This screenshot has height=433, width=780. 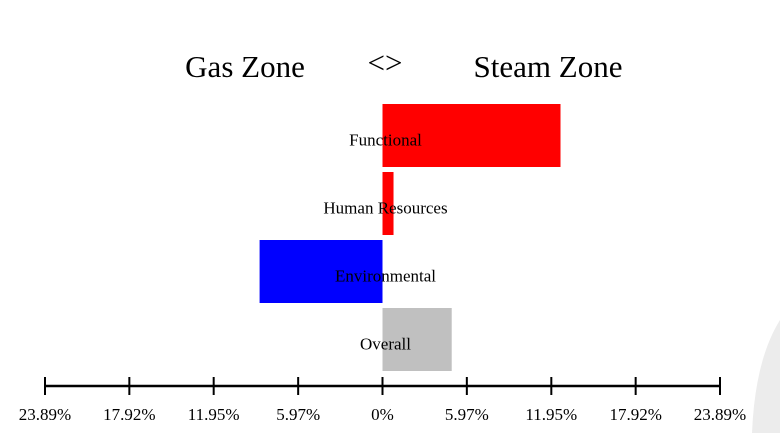 I want to click on category-label: Functional, so click(x=385, y=139).